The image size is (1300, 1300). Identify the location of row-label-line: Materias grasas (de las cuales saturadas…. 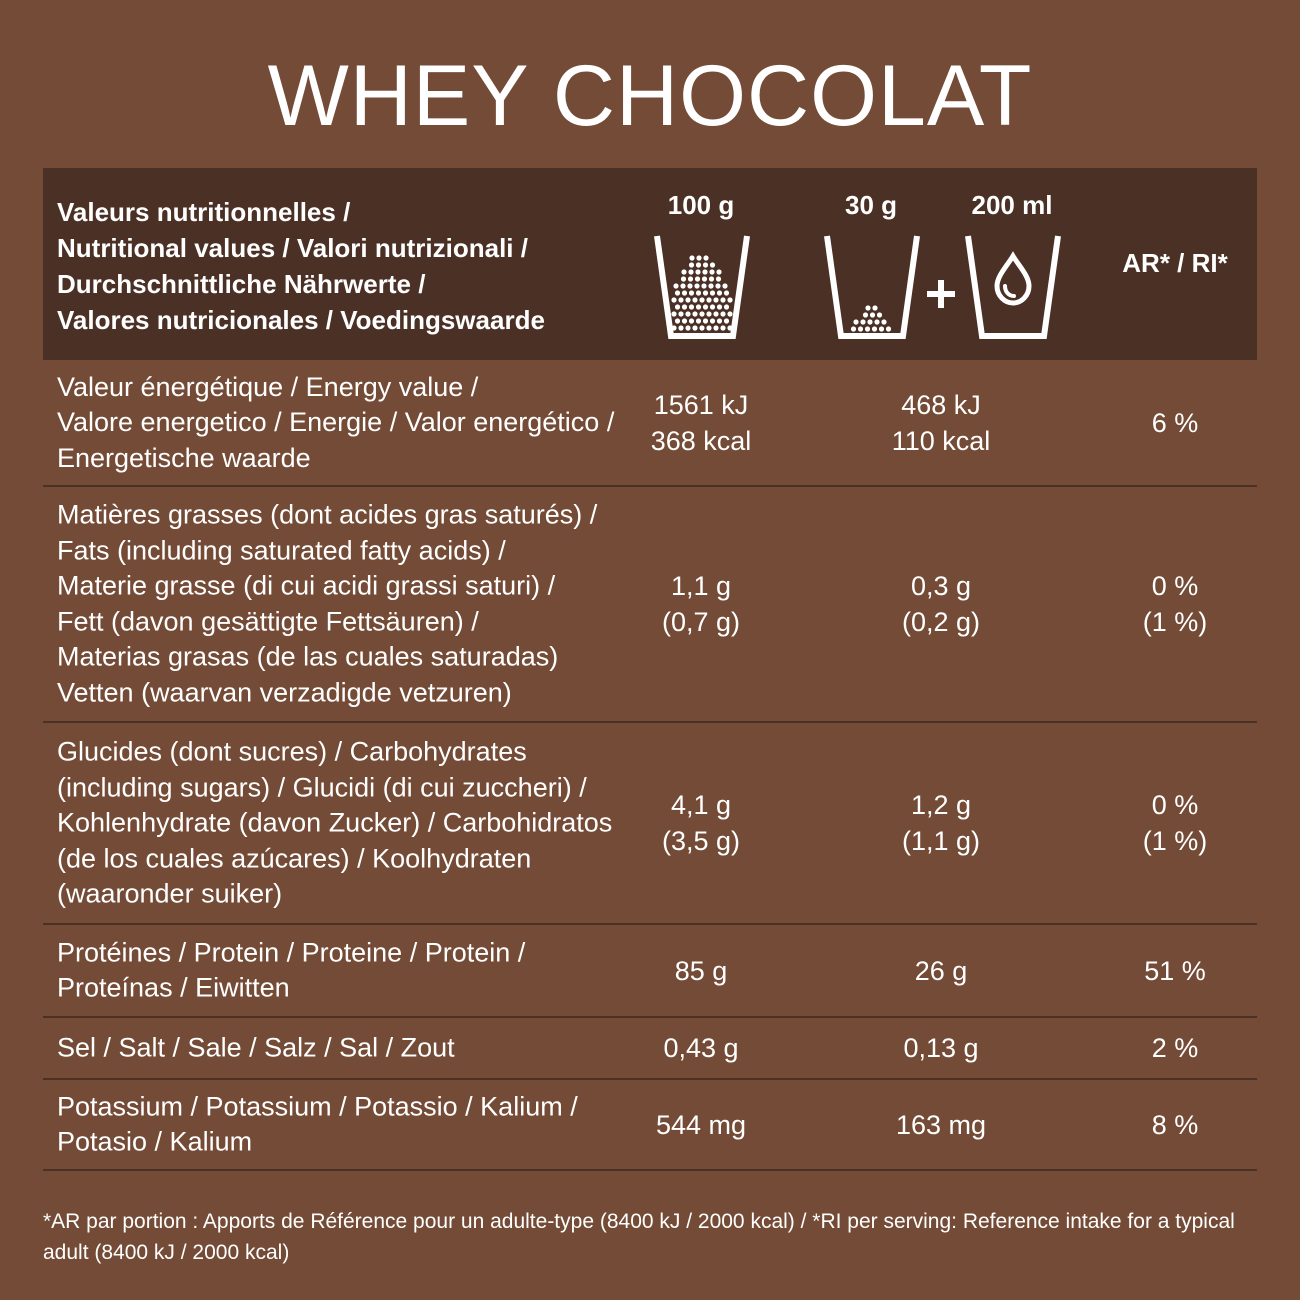
(308, 656).